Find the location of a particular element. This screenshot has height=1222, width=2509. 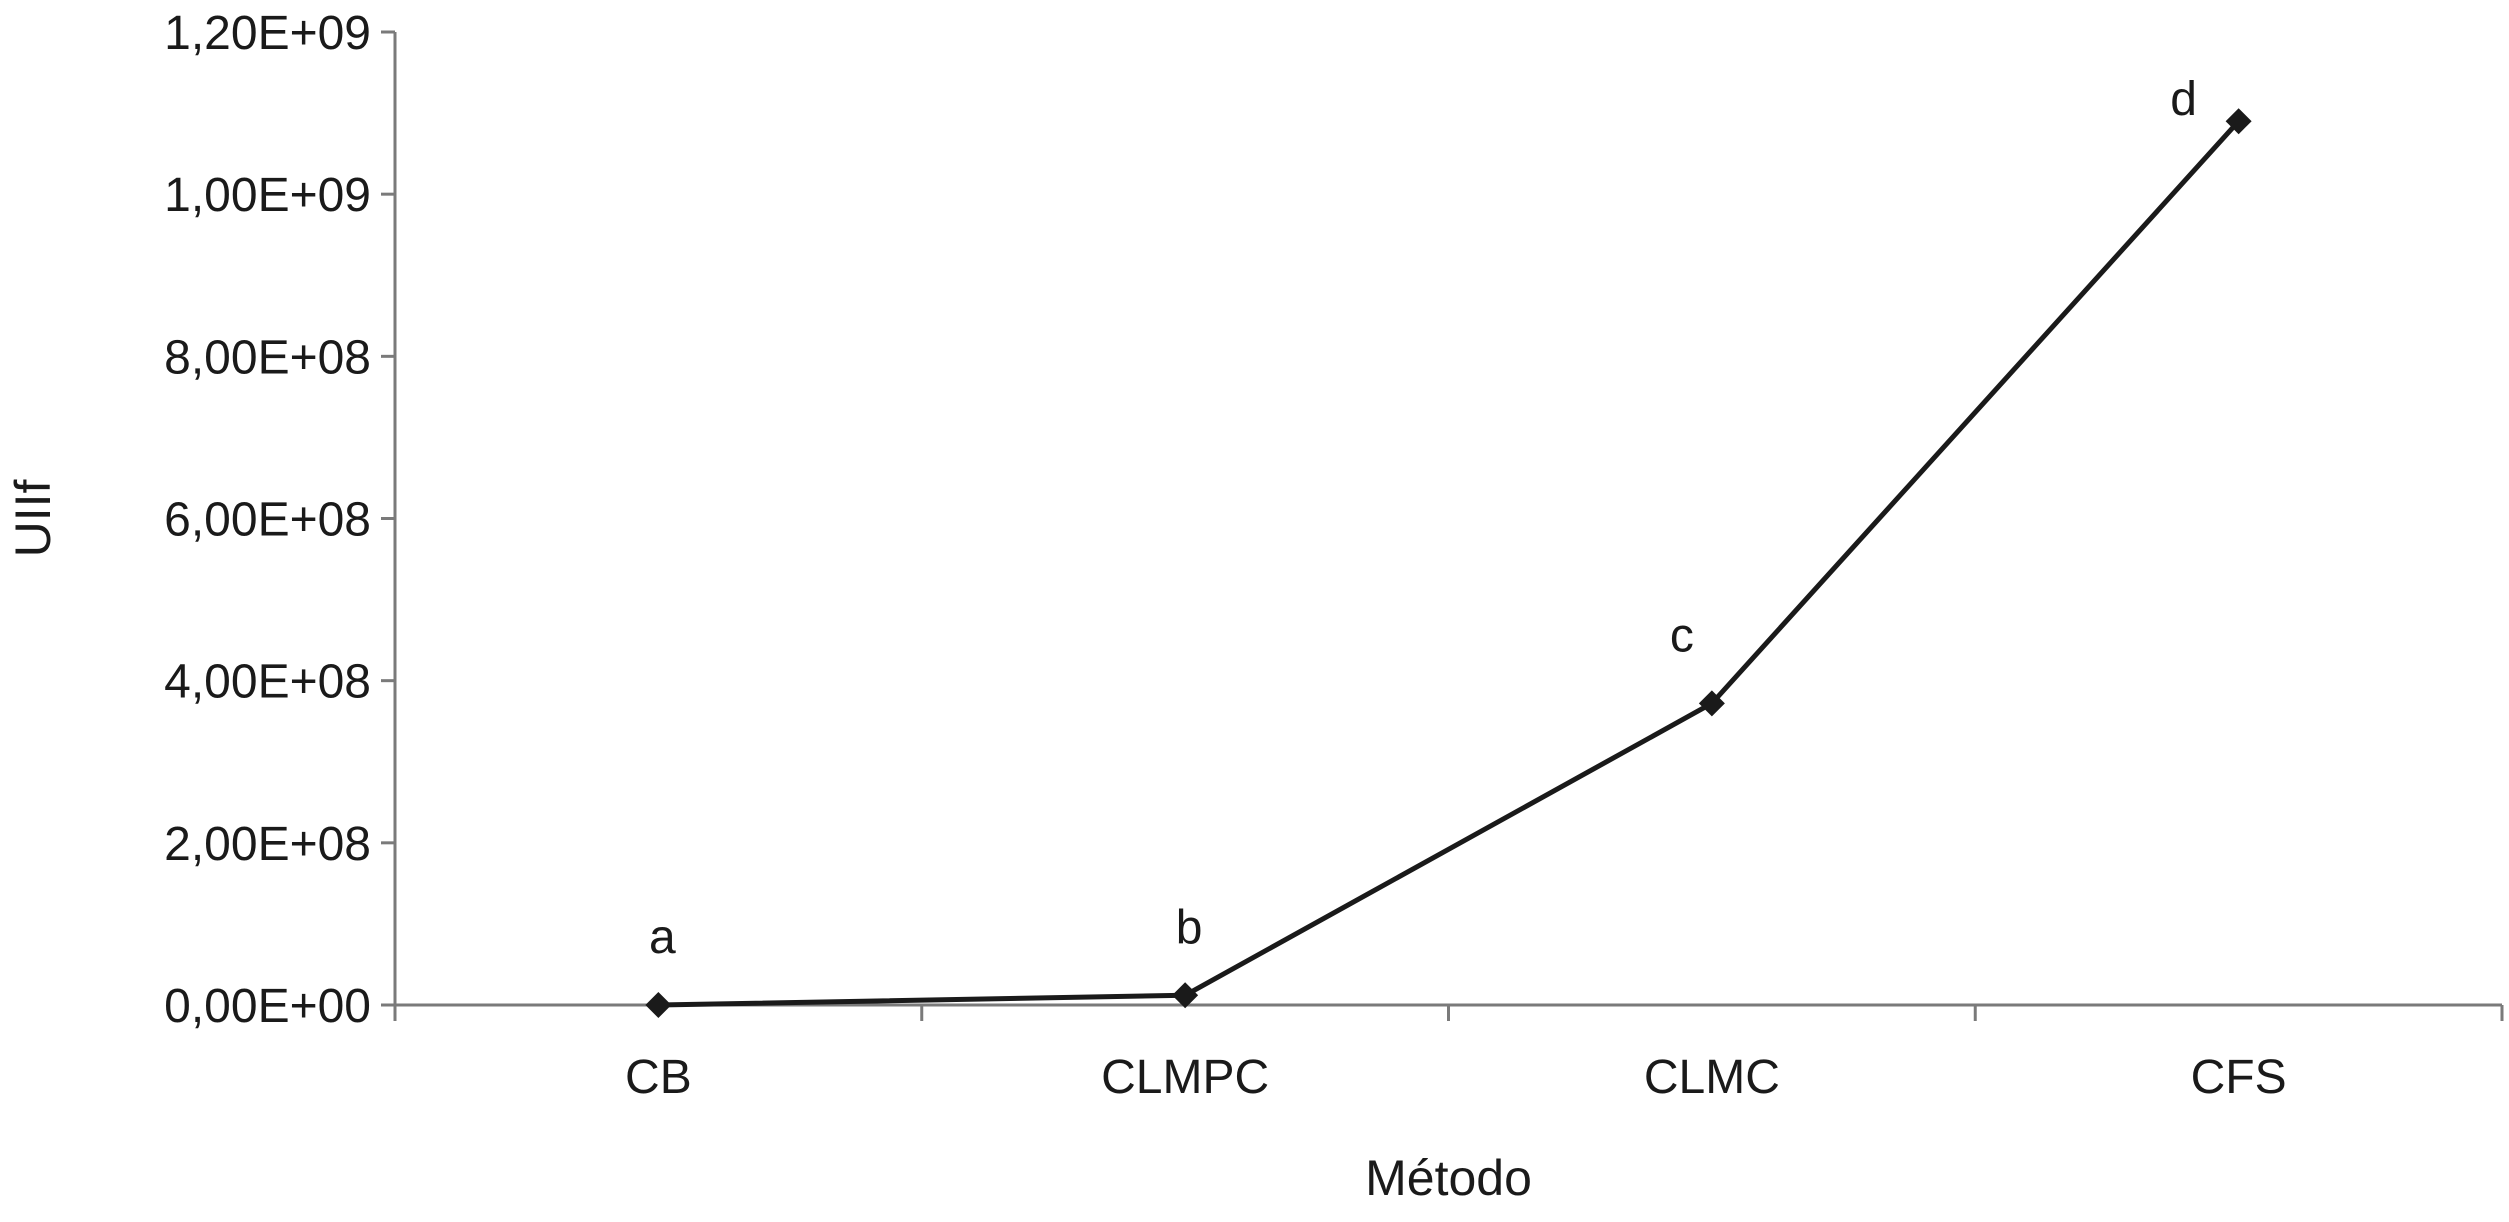

y-tick-label: 2,00E+08 is located at coordinates (267, 844).